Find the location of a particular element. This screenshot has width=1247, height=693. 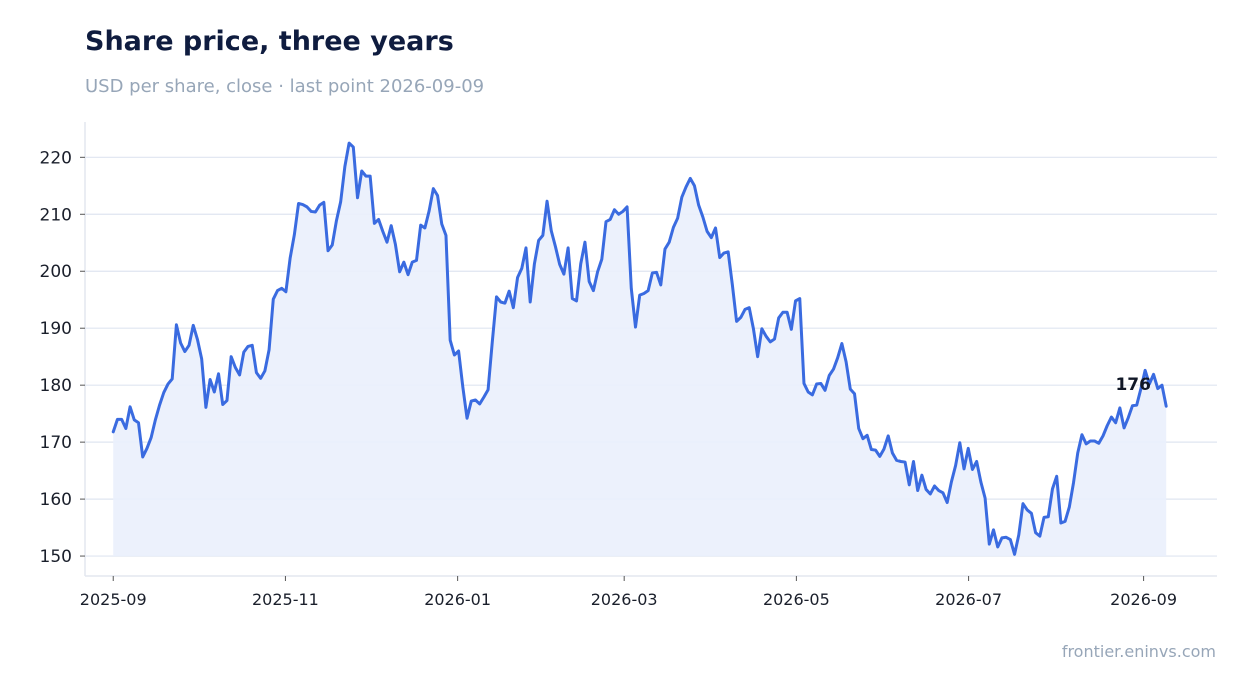

x-tick-label-2026-01: 2026-01 is located at coordinates (457, 599).